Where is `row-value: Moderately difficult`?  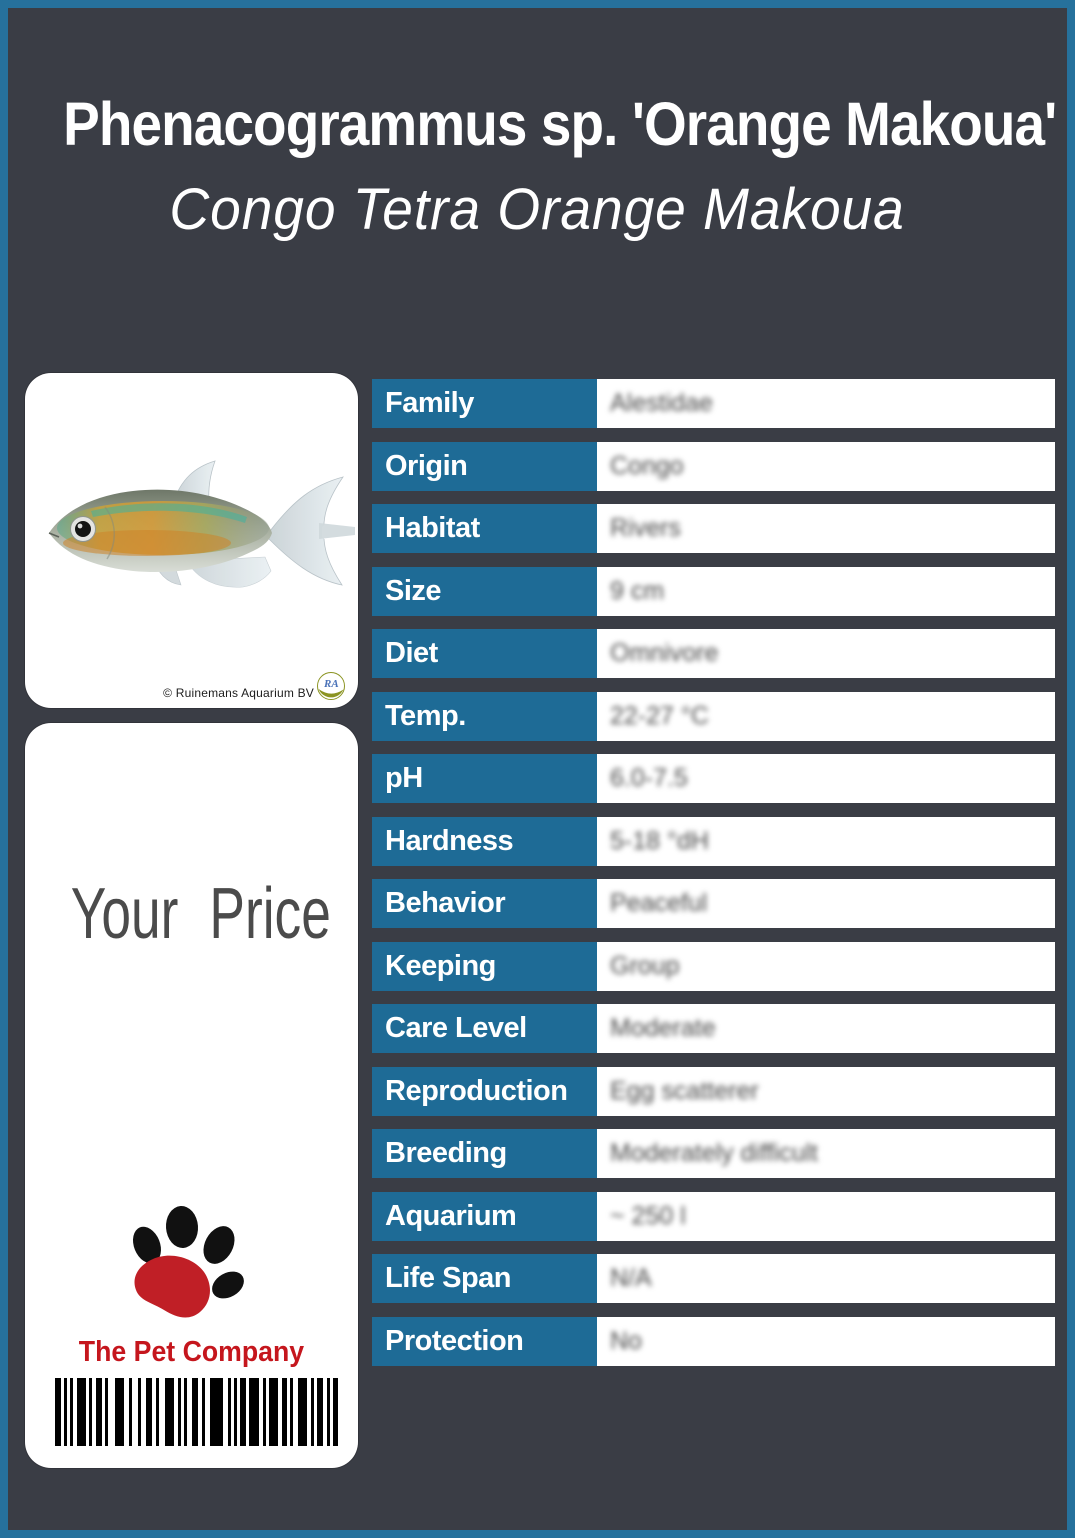 row-value: Moderately difficult is located at coordinates (826, 1153).